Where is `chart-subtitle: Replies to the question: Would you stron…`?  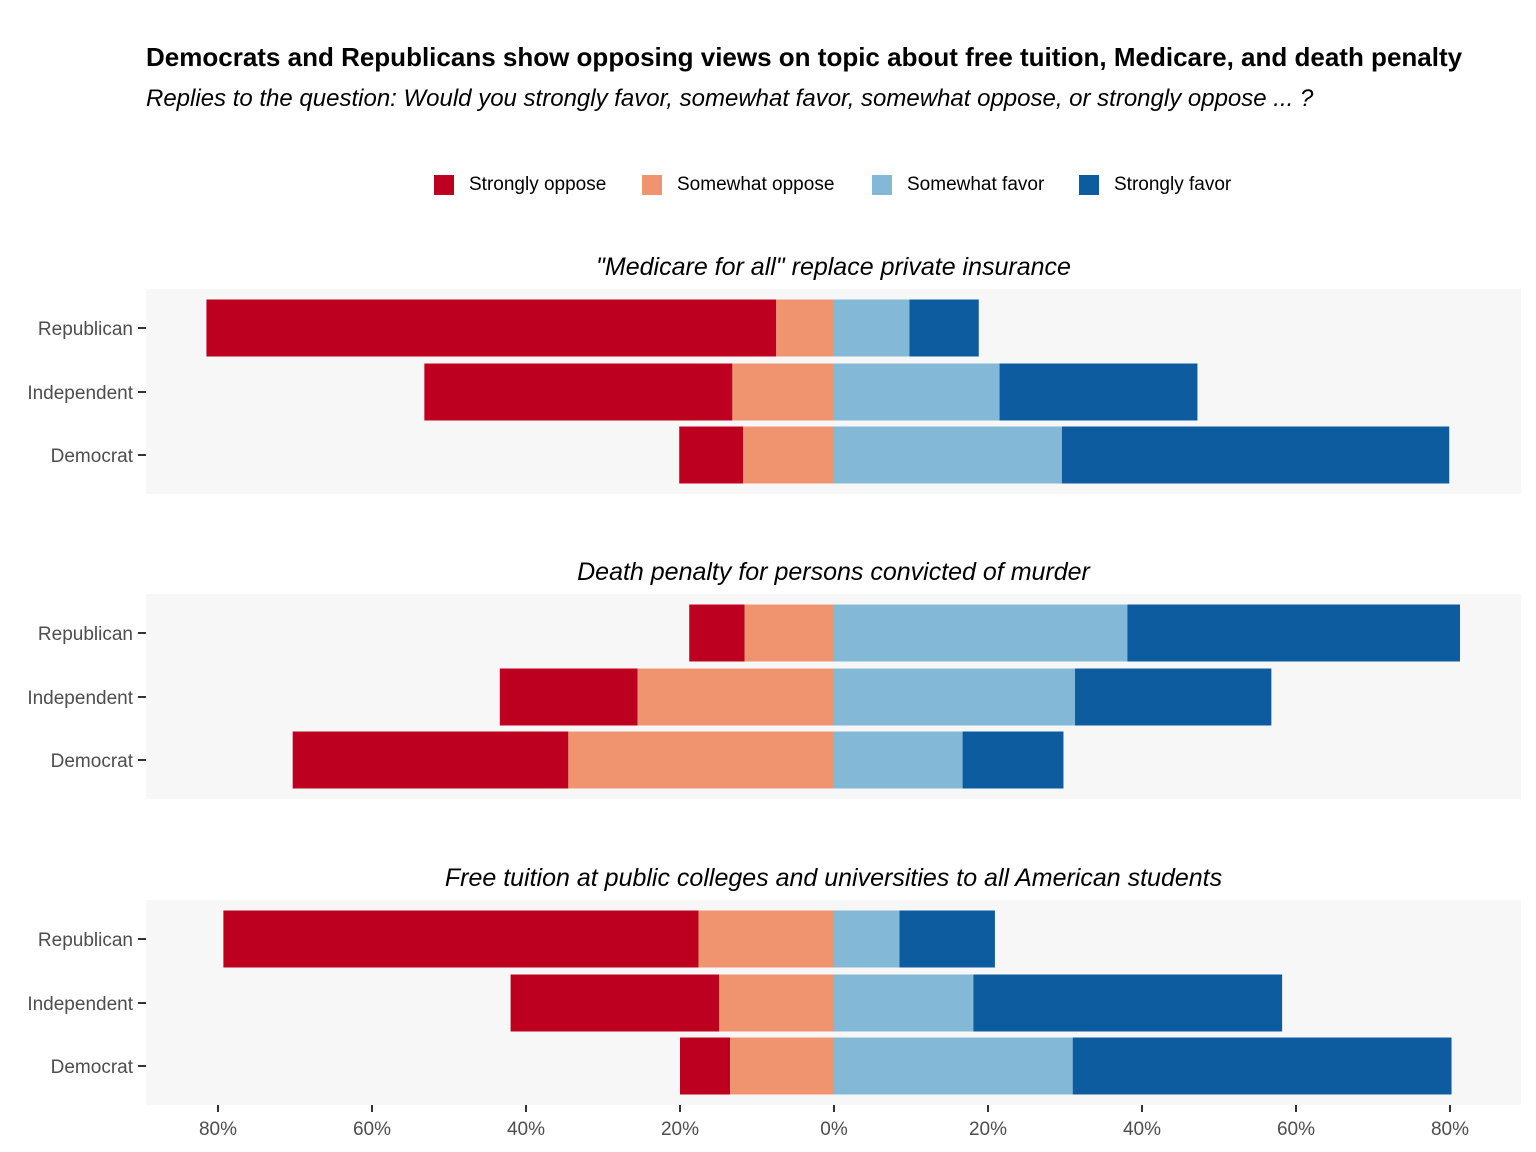
chart-subtitle: Replies to the question: Would you stron… is located at coordinates (730, 98).